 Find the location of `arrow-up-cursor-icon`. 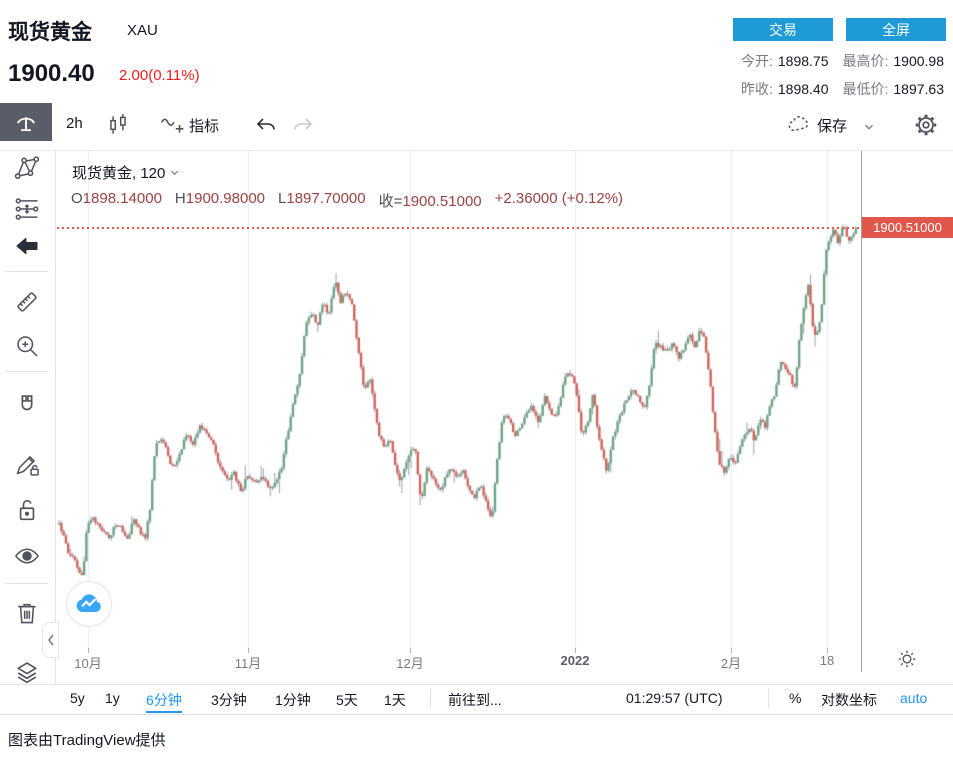

arrow-up-cursor-icon is located at coordinates (26, 122).